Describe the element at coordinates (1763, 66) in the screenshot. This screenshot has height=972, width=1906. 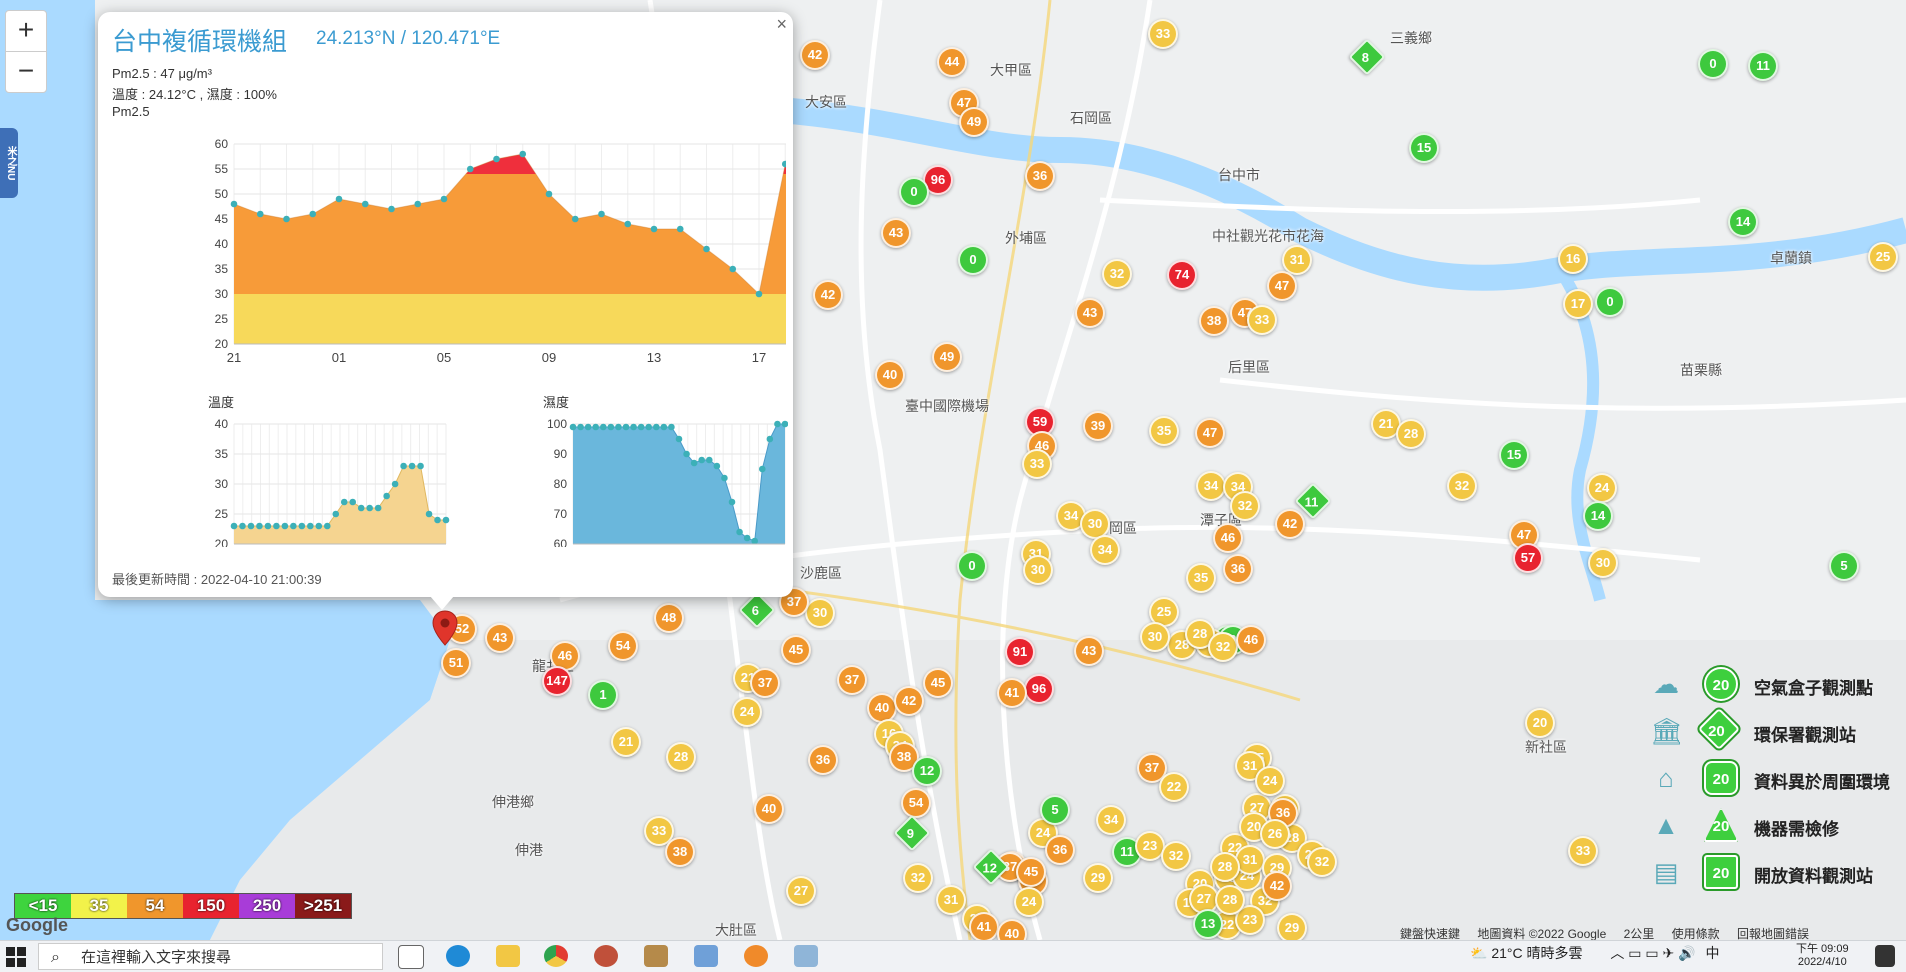
I see `station-marker: 11` at that location.